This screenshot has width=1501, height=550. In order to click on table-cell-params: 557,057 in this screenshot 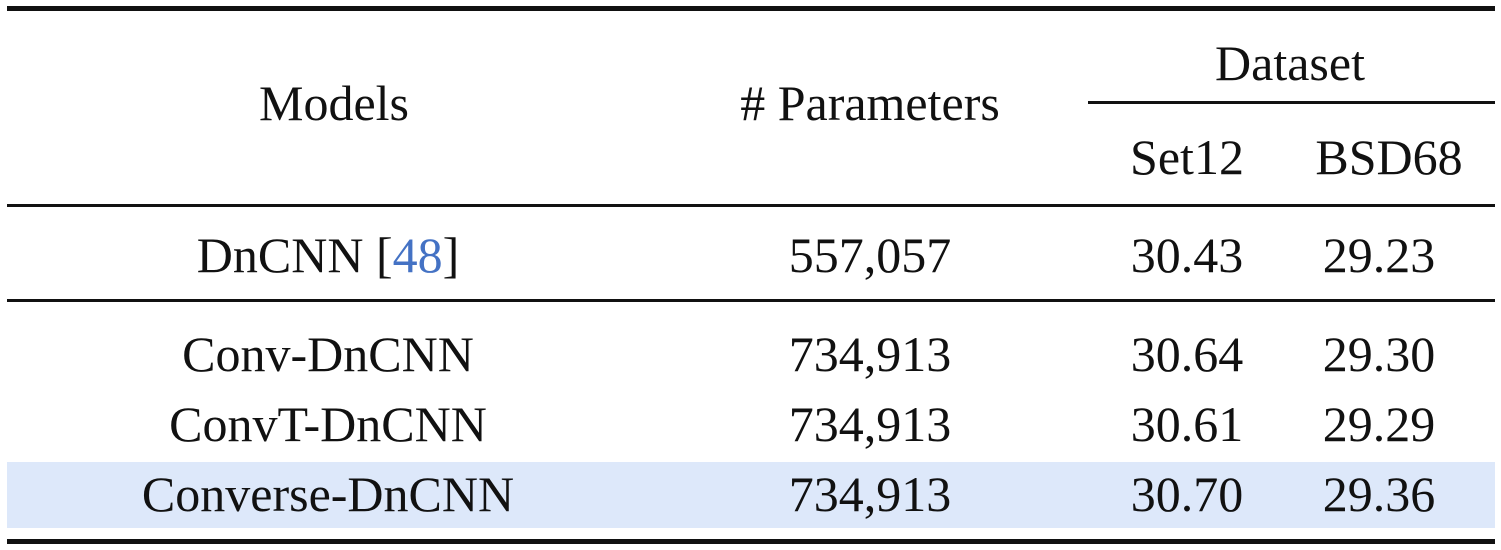, I will do `click(870, 255)`.